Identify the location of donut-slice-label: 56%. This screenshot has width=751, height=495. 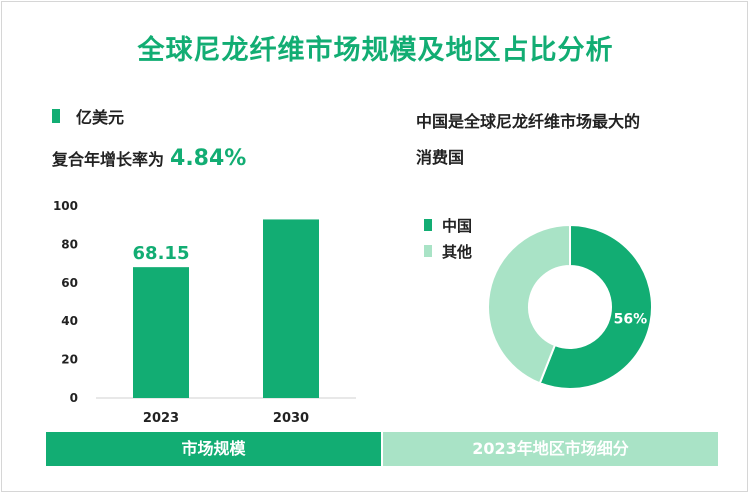
(631, 320).